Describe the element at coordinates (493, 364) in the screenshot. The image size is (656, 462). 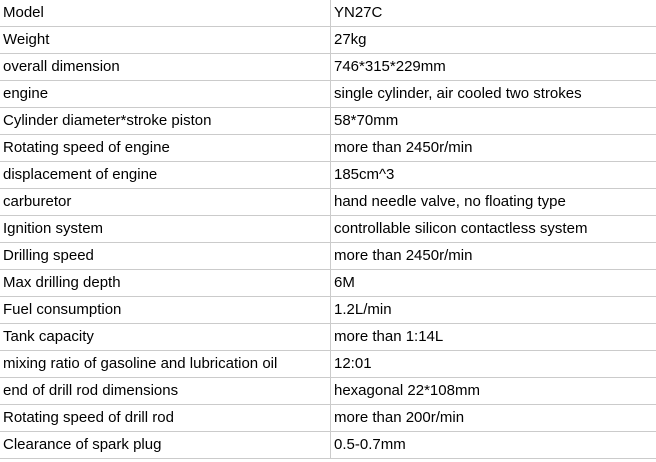
I see `spec-value: 12:01` at that location.